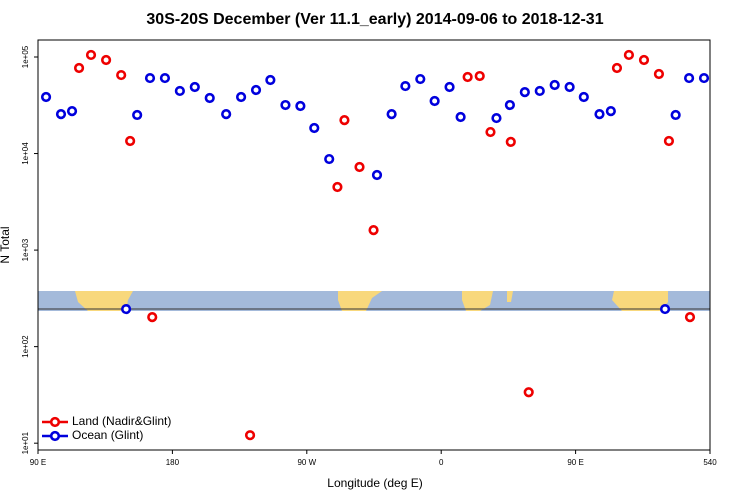 This screenshot has height=500, width=750. What do you see at coordinates (6, 244) in the screenshot?
I see `y-axis-label: N Total` at bounding box center [6, 244].